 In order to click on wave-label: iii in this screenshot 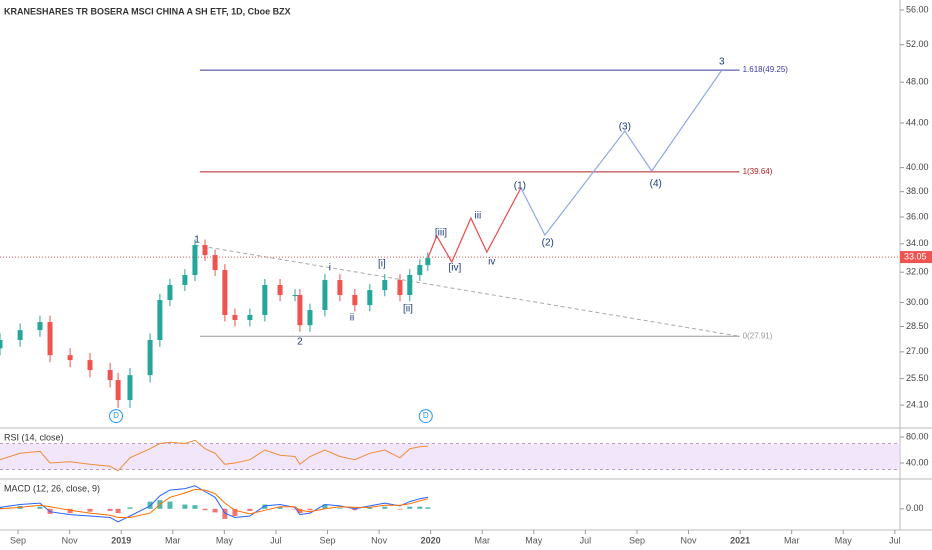, I will do `click(478, 216)`.